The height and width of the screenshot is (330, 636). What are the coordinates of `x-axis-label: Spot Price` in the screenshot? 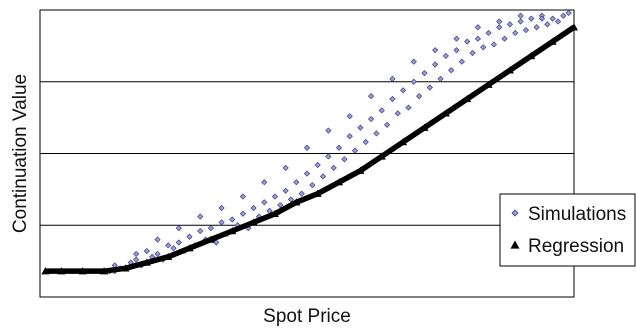 It's located at (307, 316).